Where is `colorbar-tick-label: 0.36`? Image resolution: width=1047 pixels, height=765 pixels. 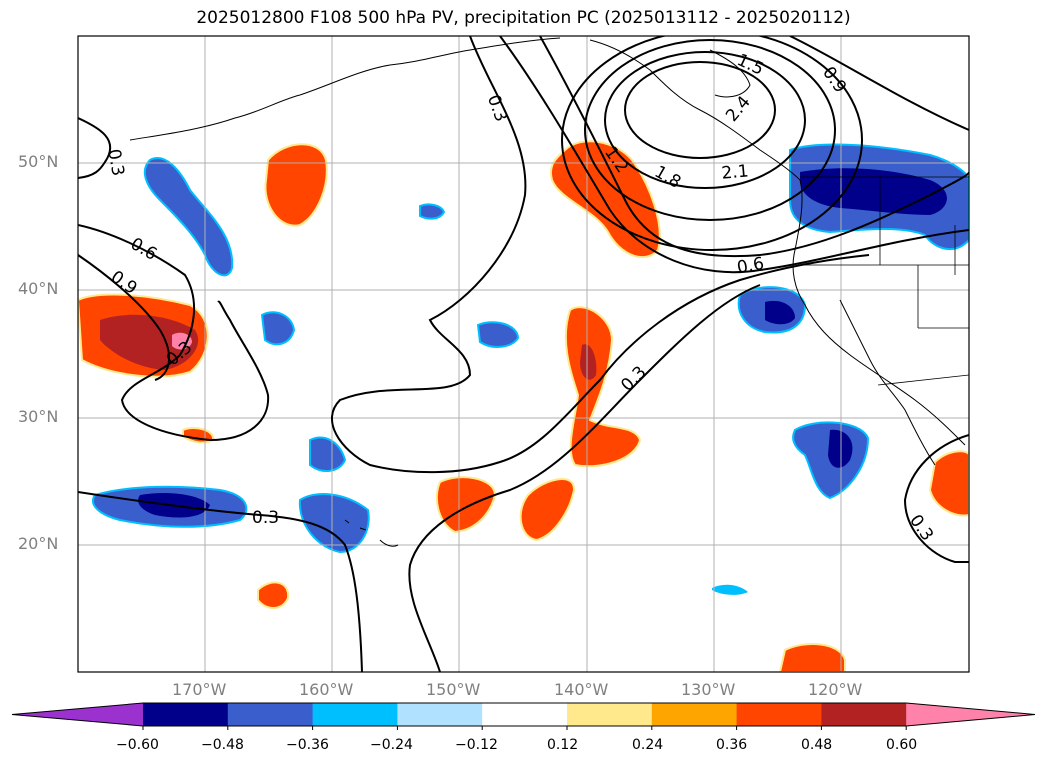
colorbar-tick-label: 0.36 is located at coordinates (732, 745).